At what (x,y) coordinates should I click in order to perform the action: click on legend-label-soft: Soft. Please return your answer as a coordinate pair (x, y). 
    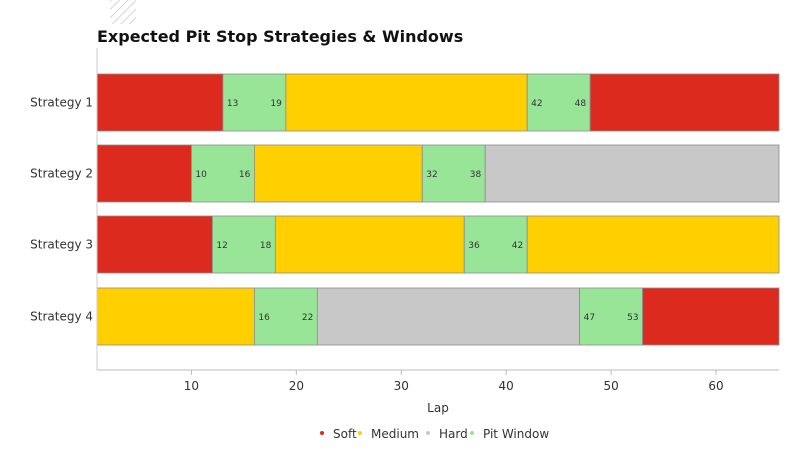
    Looking at the image, I should click on (345, 434).